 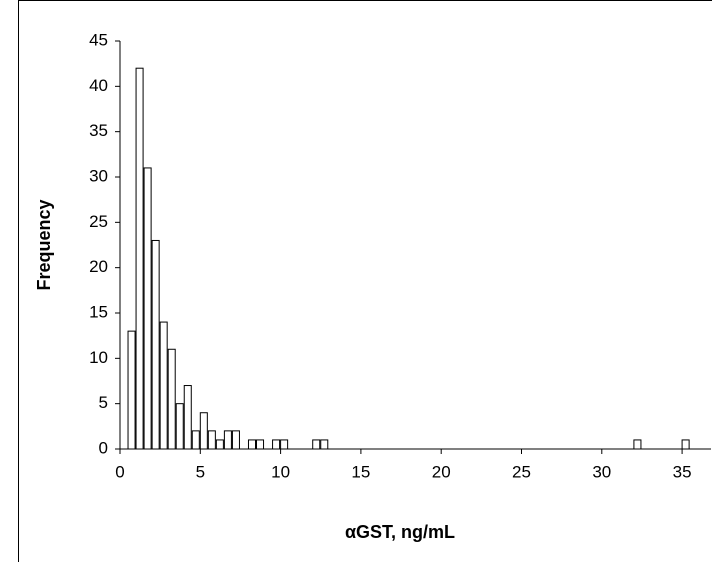 I want to click on x-tick-label: 30, so click(x=601, y=471).